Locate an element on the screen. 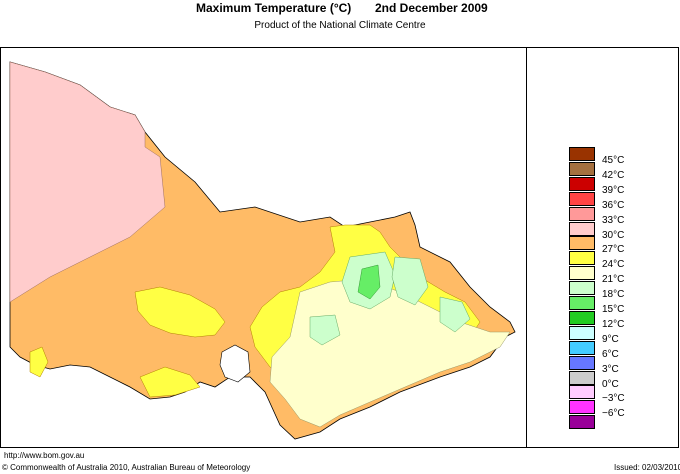 Image resolution: width=680 pixels, height=474 pixels. legend-label: 42°C is located at coordinates (613, 175).